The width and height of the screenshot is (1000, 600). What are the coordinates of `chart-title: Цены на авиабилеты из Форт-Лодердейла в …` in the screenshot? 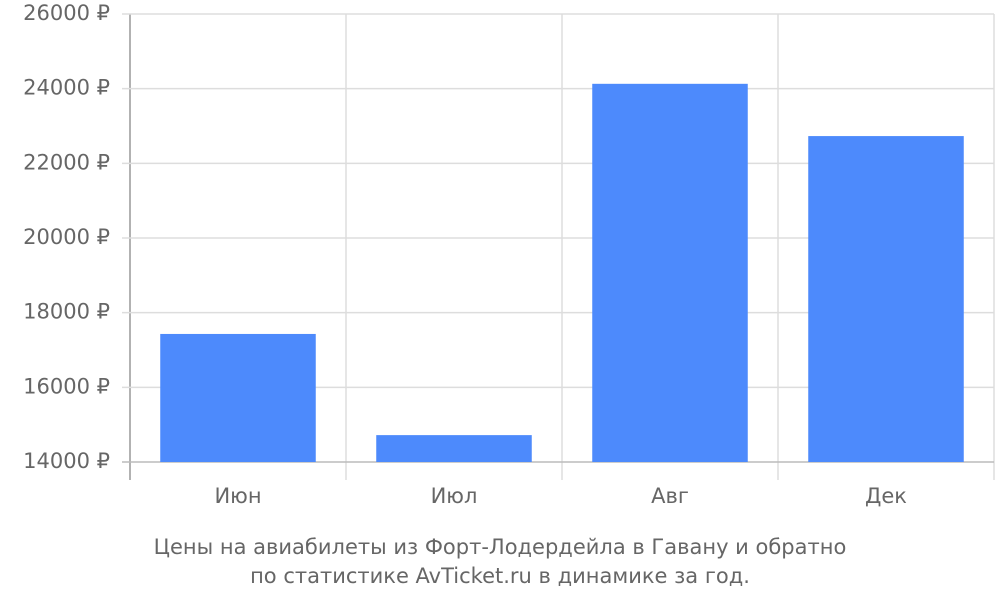 It's located at (500, 547).